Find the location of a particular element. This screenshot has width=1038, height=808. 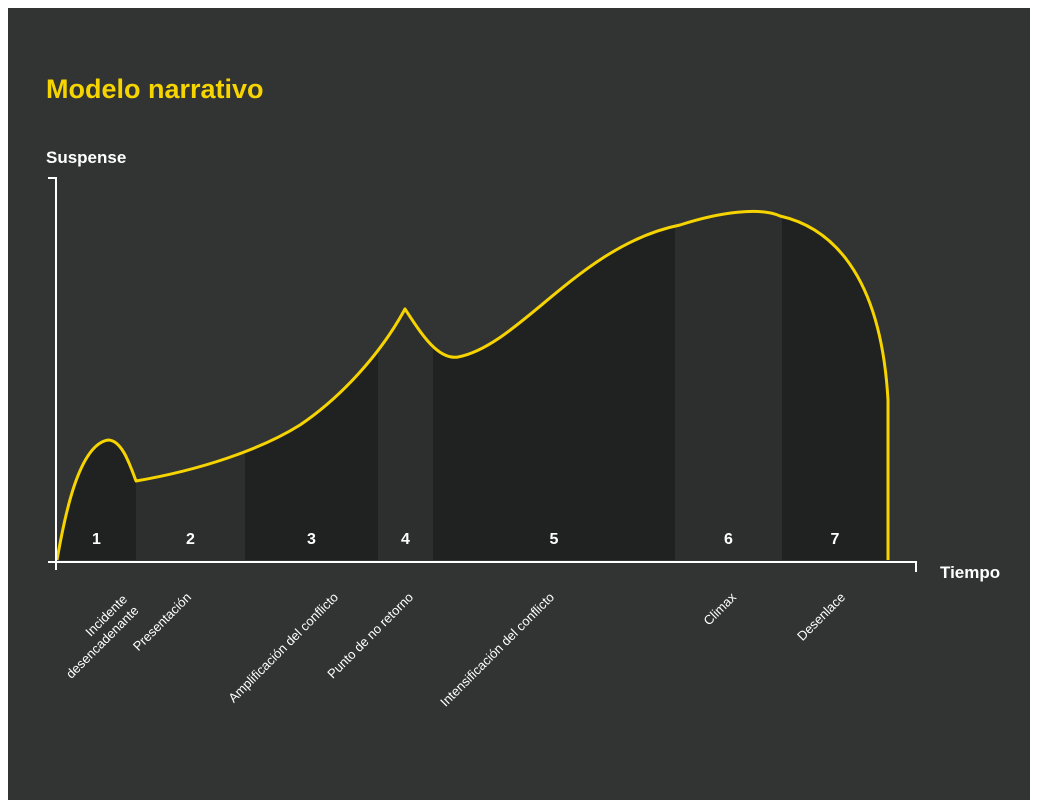

stage-number-4: 4 is located at coordinates (405, 539).